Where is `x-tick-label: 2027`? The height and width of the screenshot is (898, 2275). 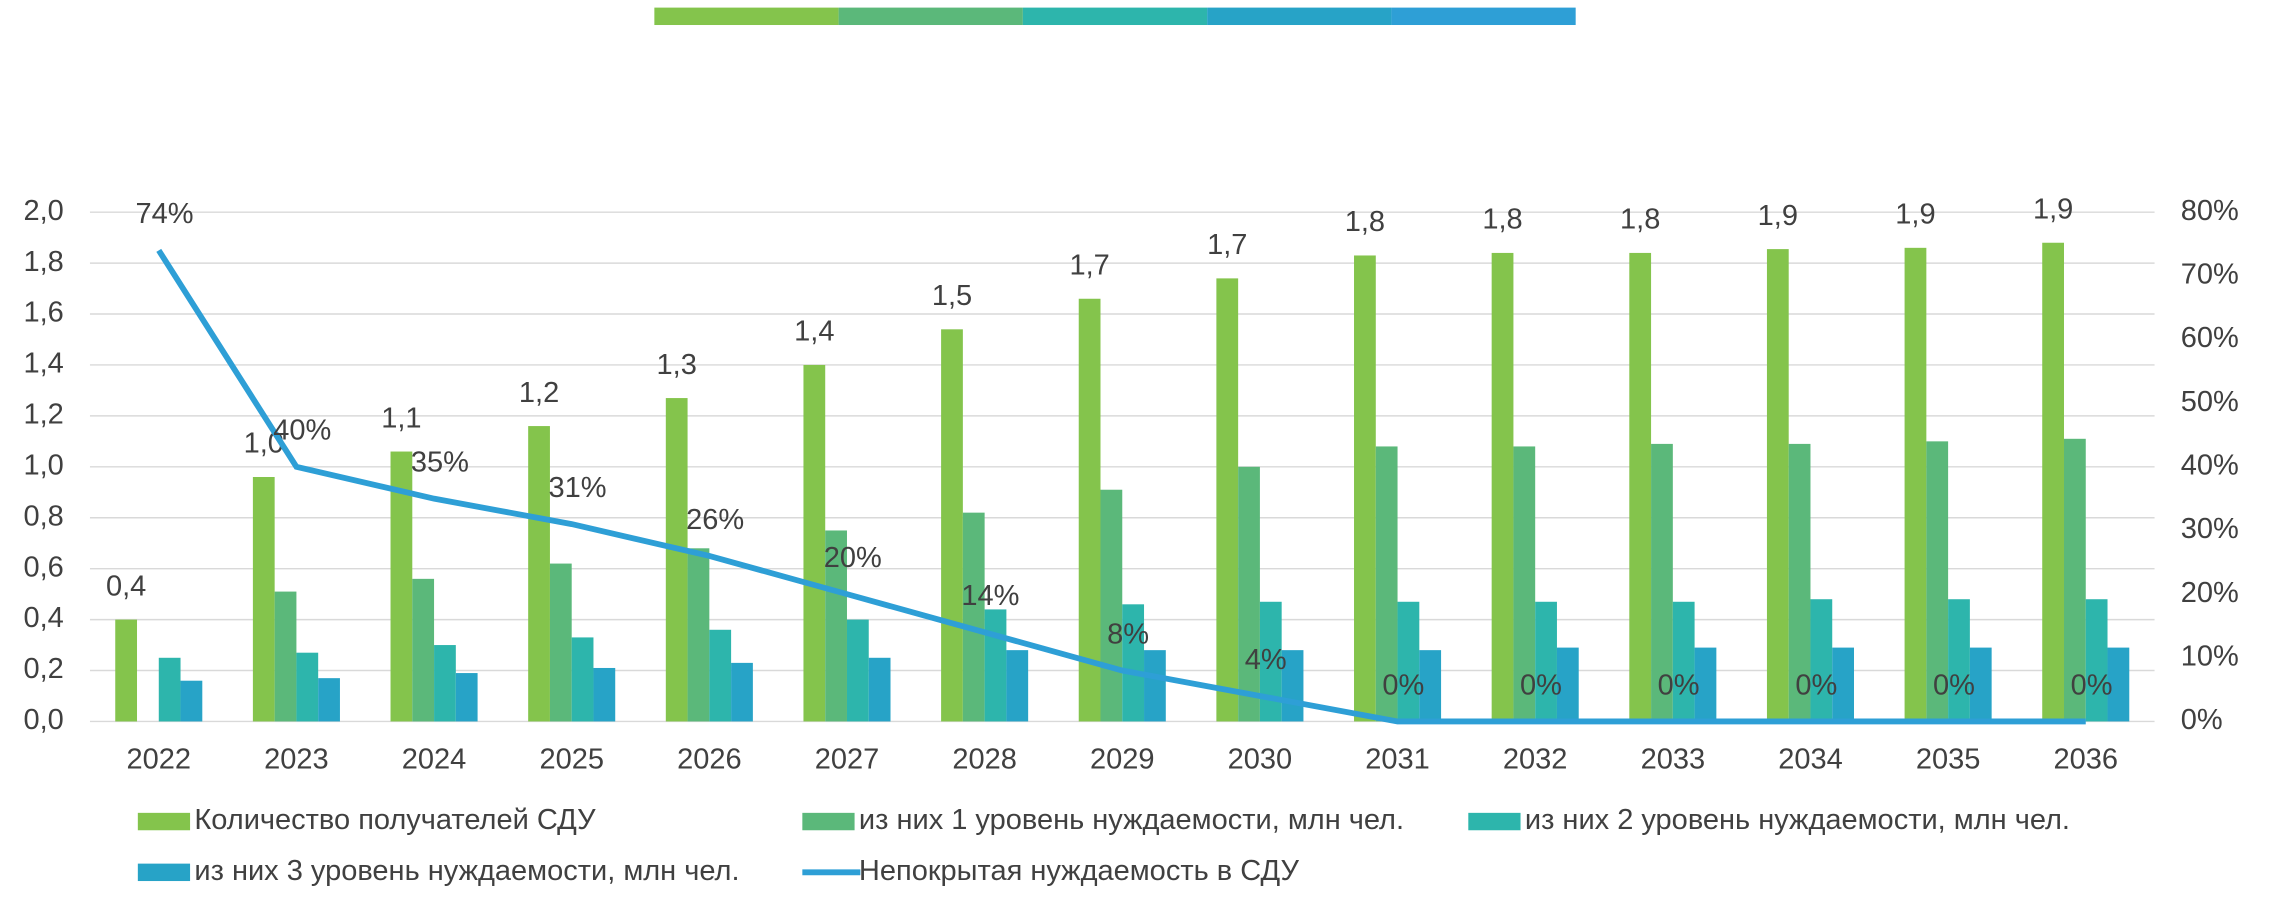 x-tick-label: 2027 is located at coordinates (847, 759).